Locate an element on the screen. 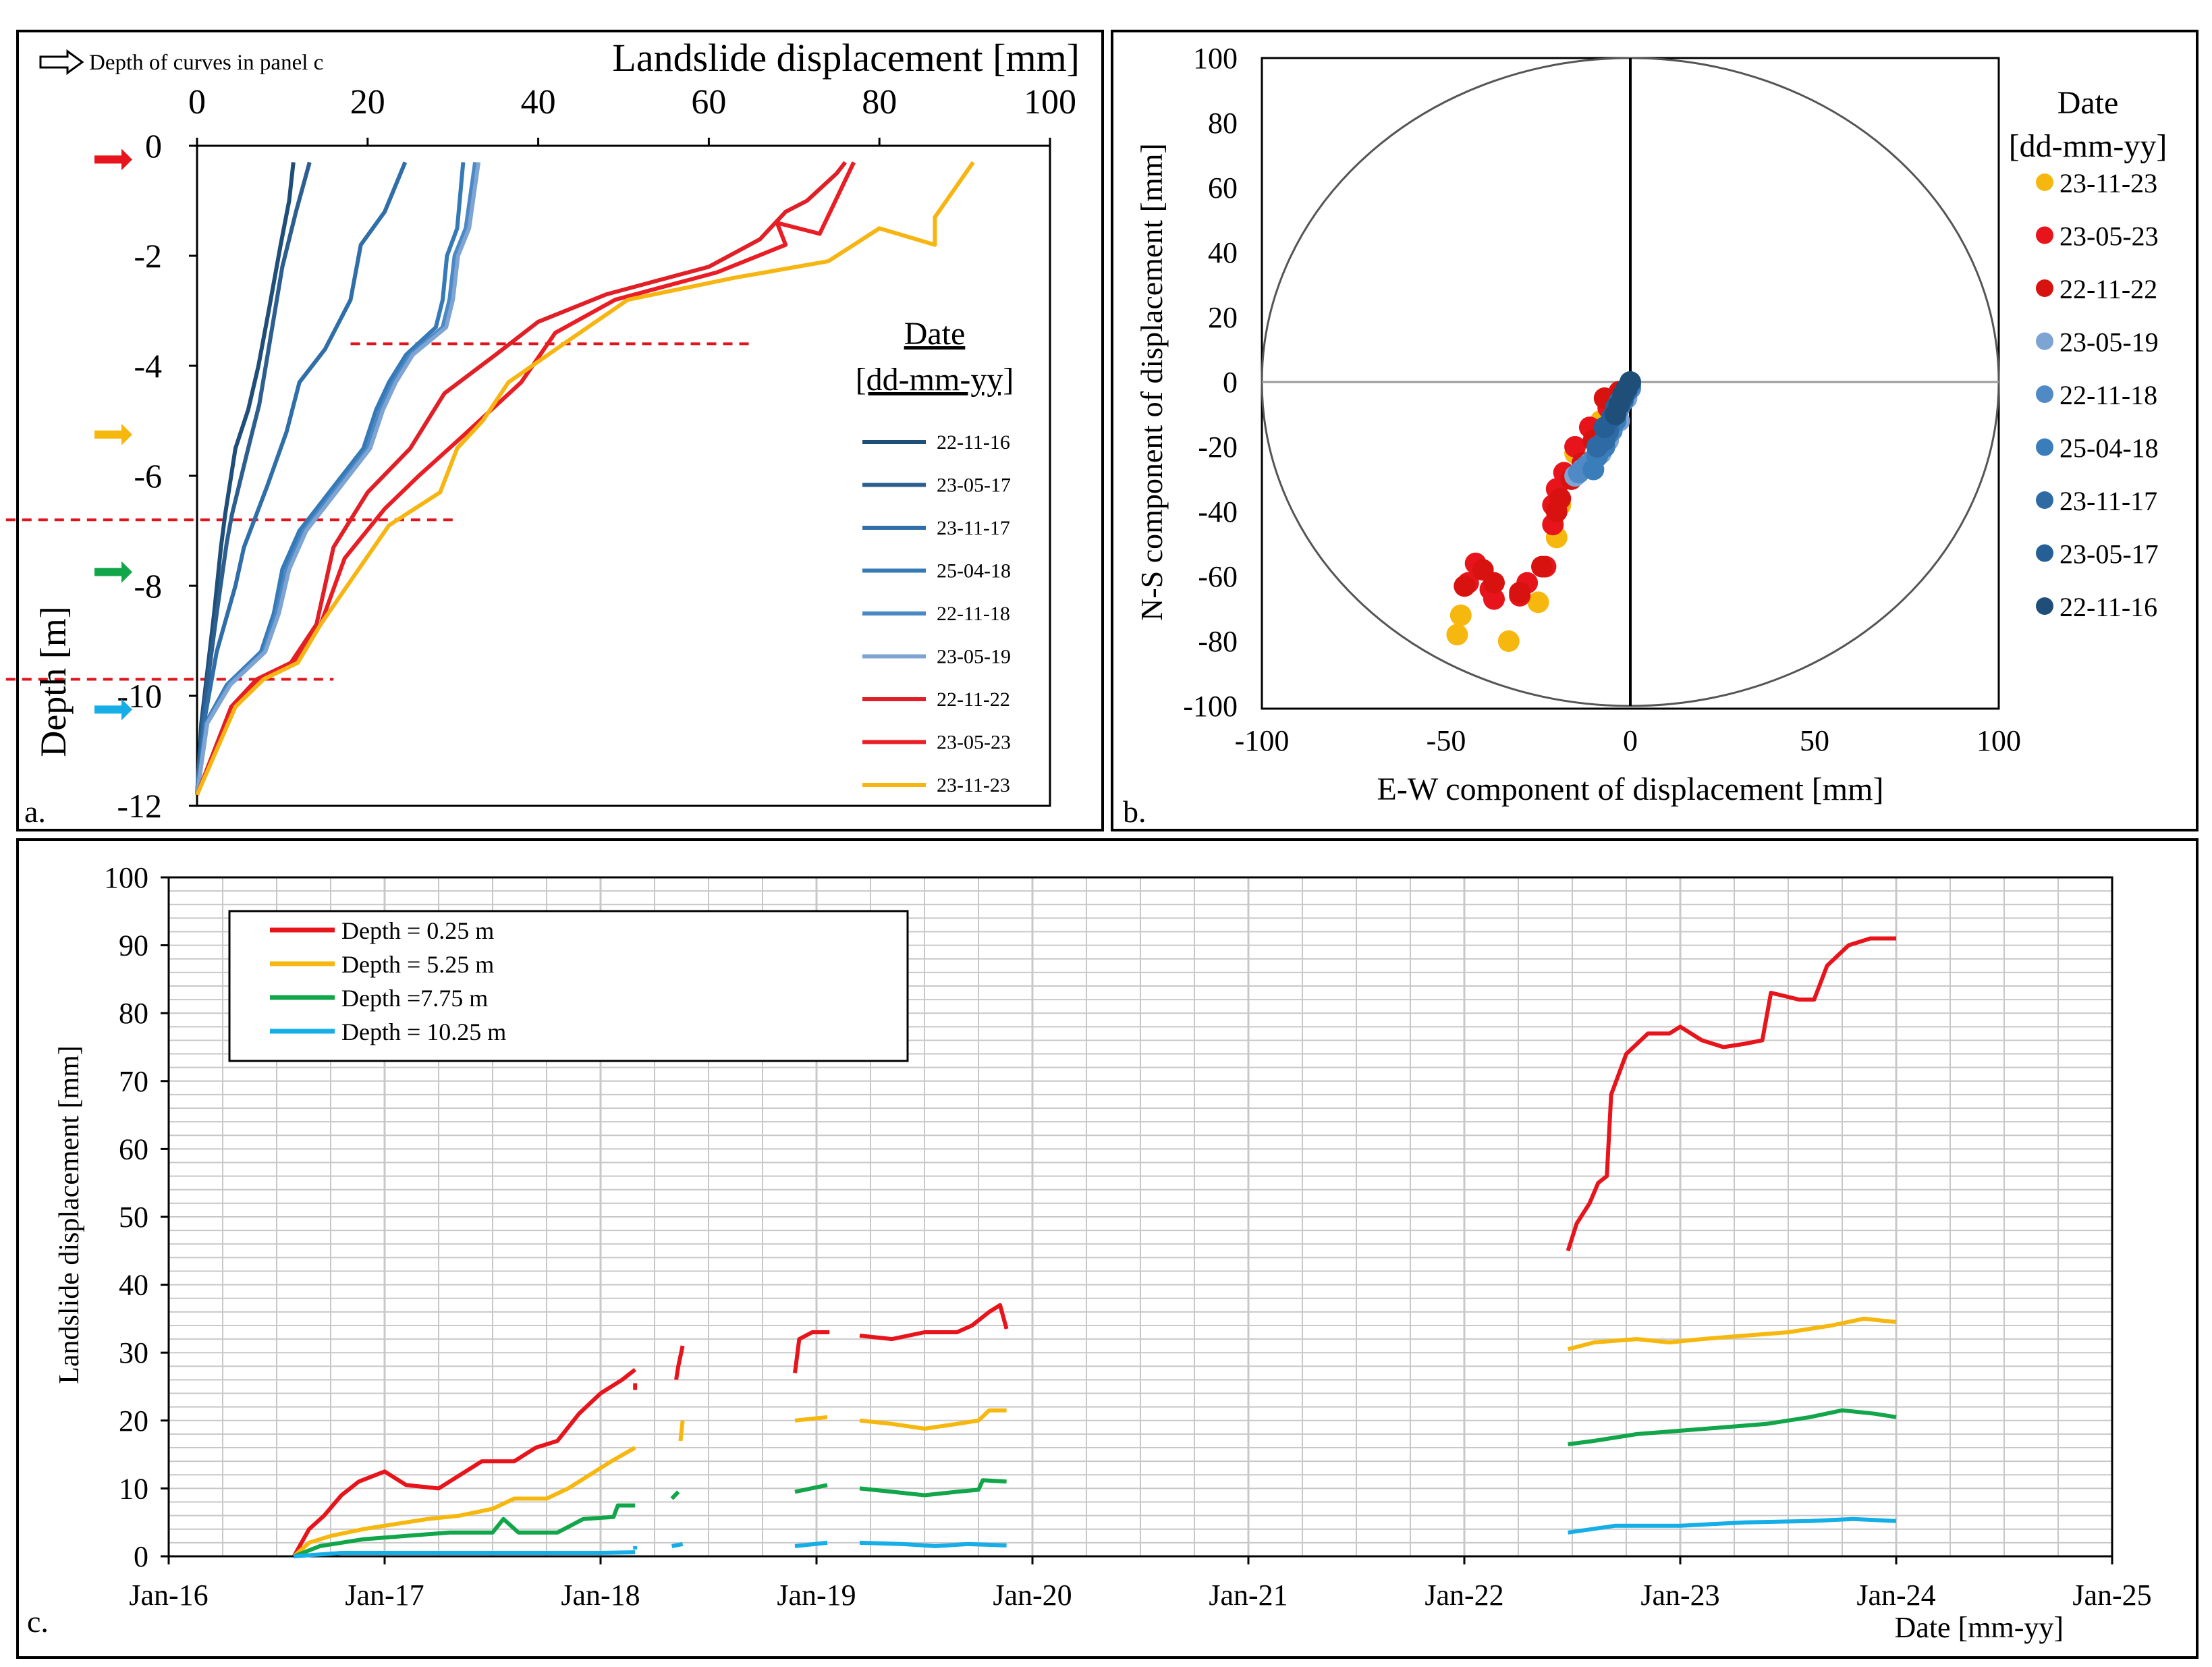 This screenshot has width=2212, height=1667. panel-a-y-tick-label: -8 is located at coordinates (148, 586).